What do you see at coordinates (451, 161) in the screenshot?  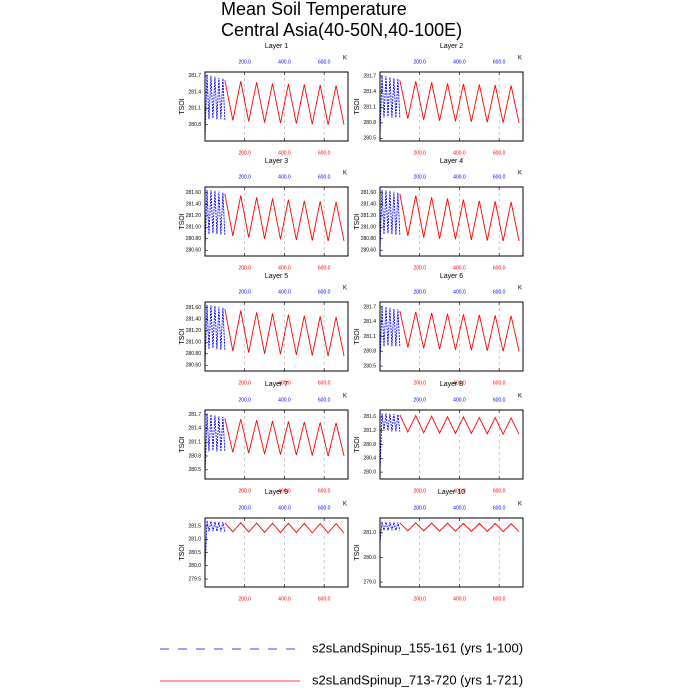 I see `panel-title: Layer 4` at bounding box center [451, 161].